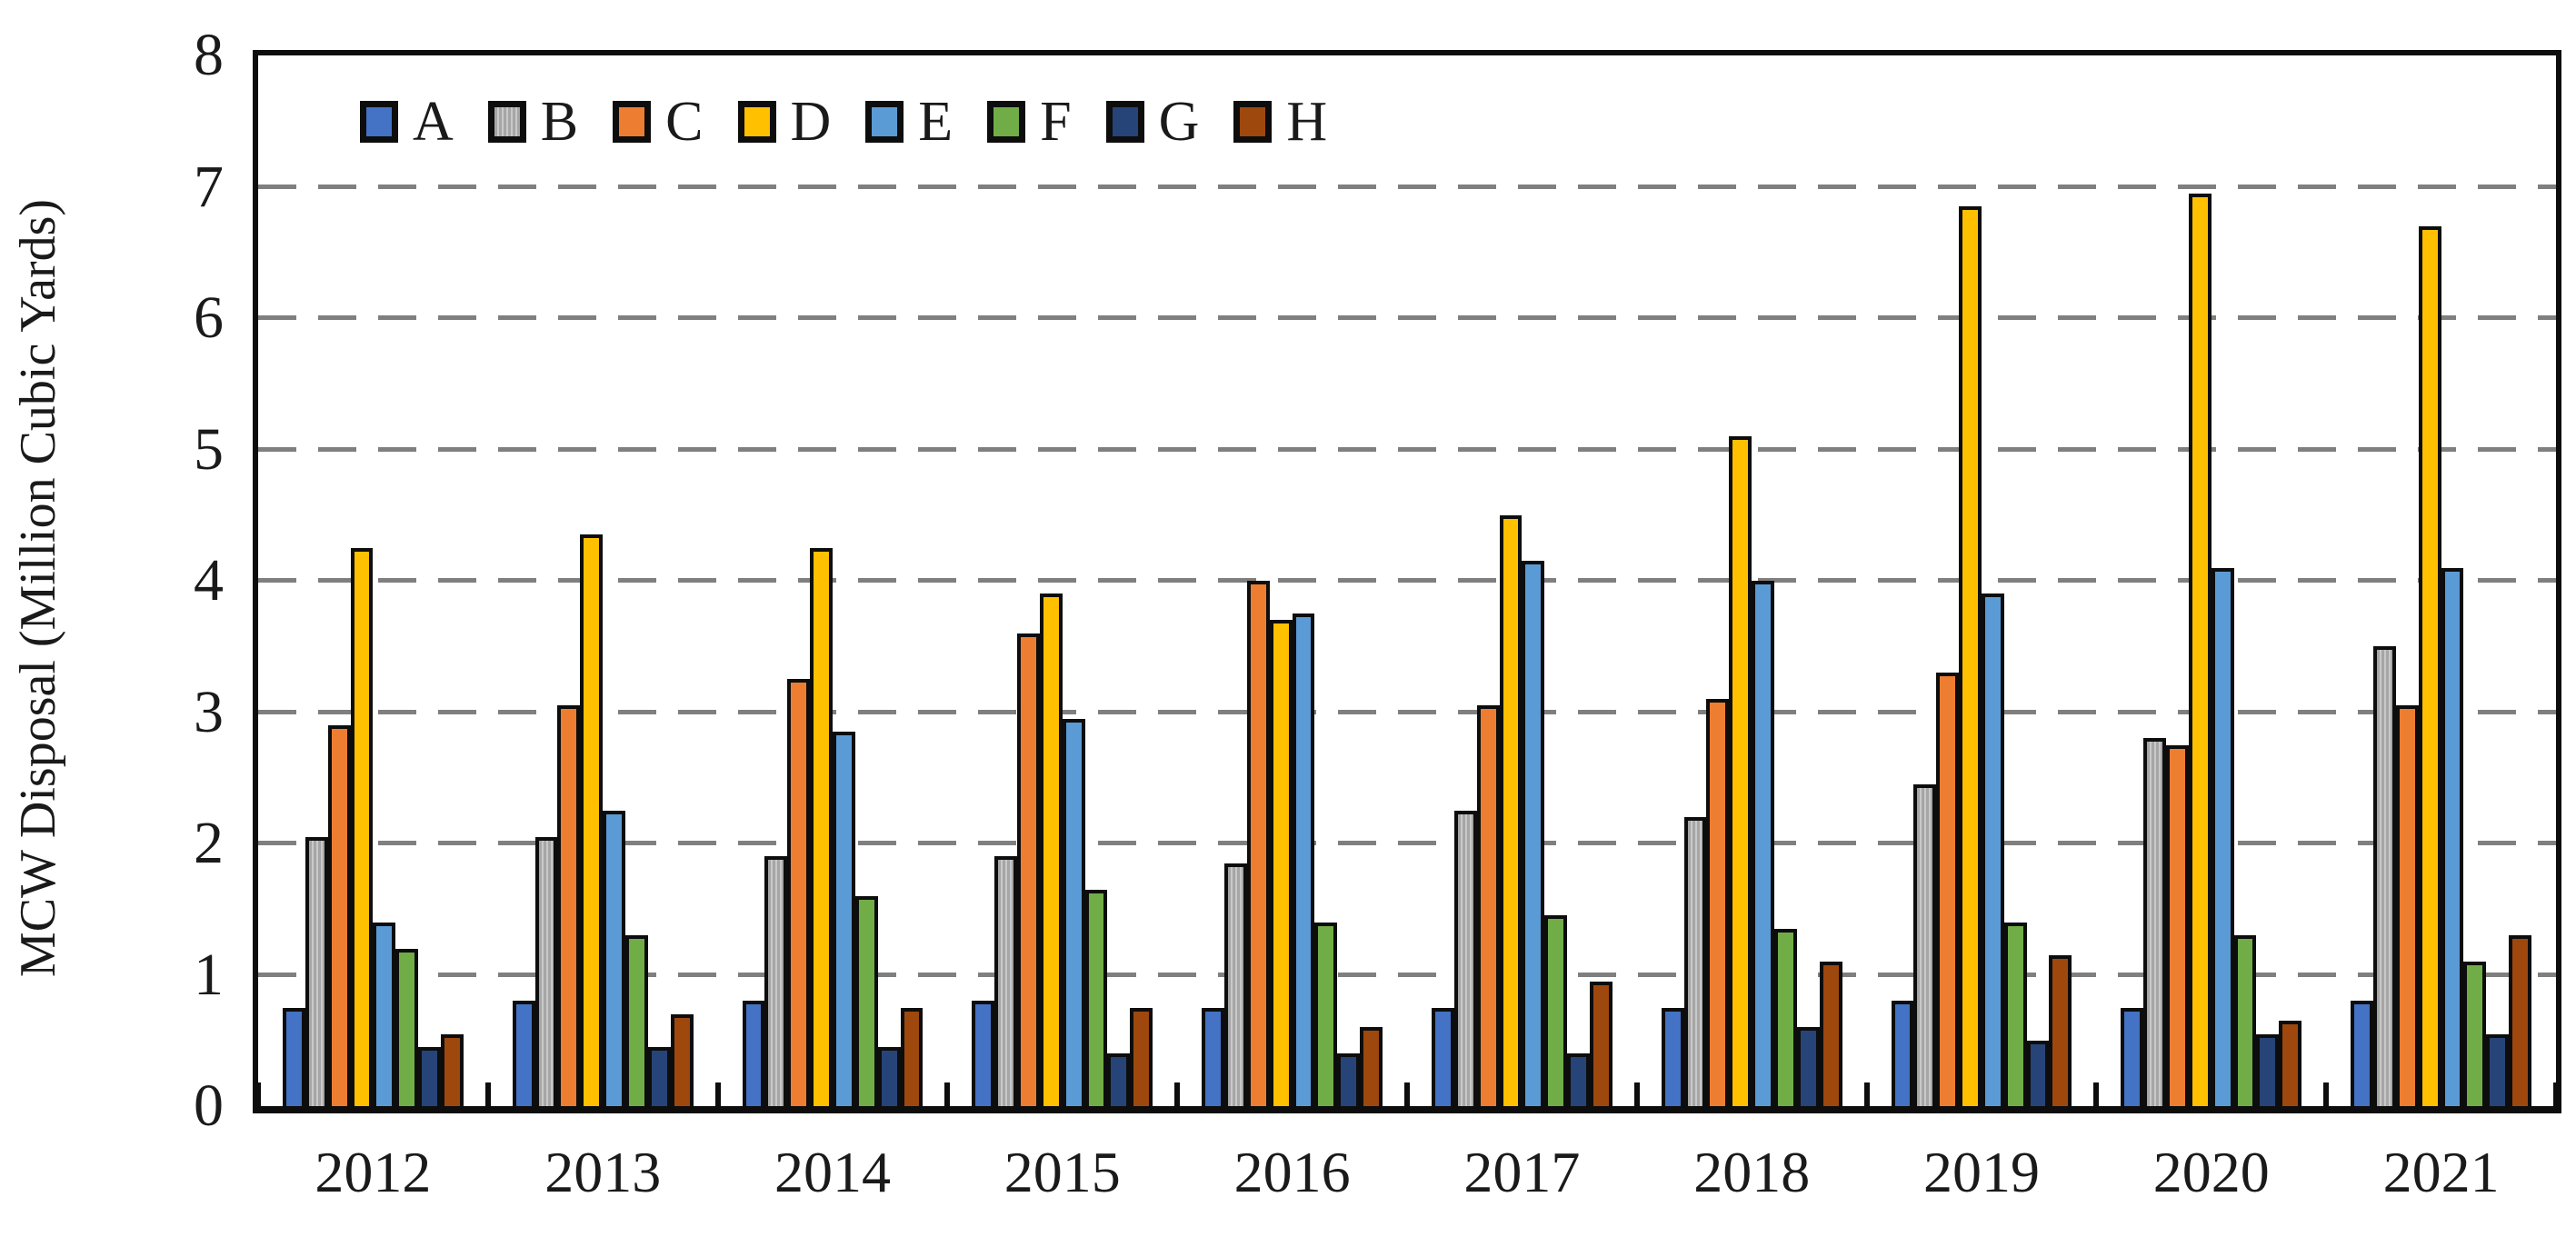  What do you see at coordinates (546, 971) in the screenshot?
I see `bar-2013-B` at bounding box center [546, 971].